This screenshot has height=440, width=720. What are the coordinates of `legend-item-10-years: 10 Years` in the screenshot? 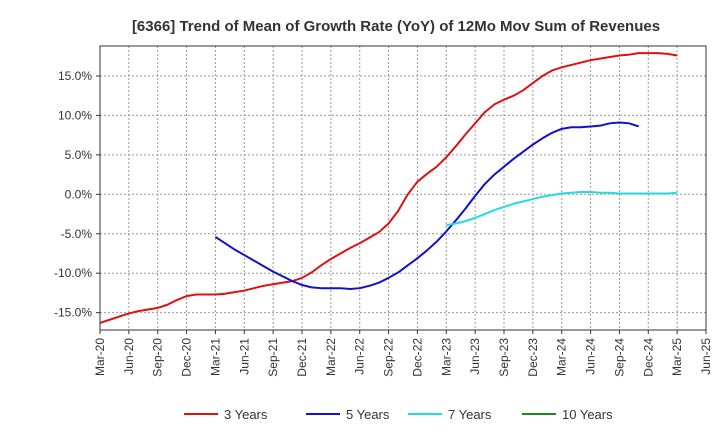 It's located at (567, 414).